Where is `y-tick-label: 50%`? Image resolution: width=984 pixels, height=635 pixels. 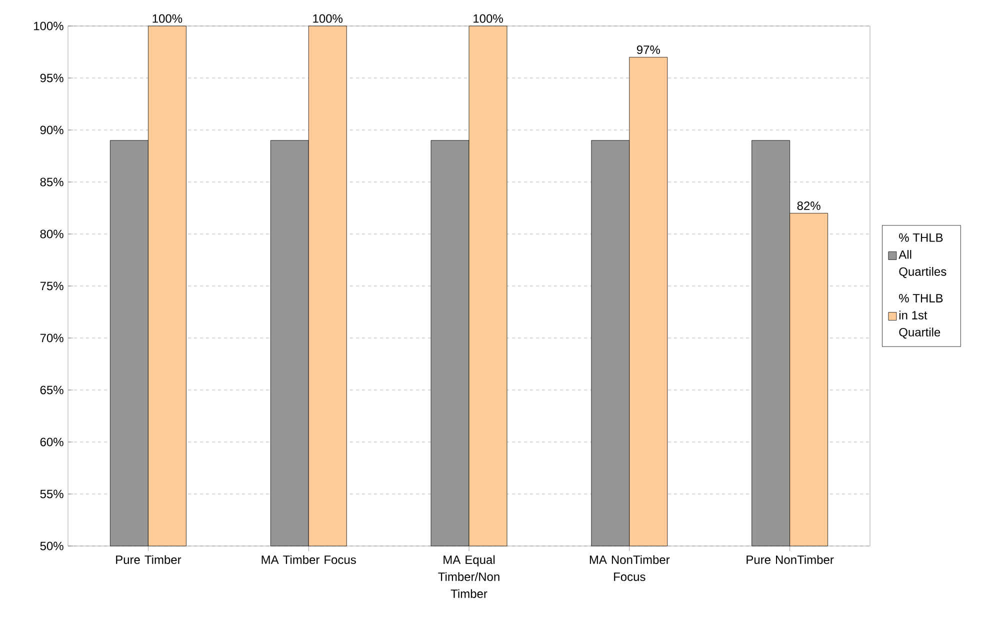 y-tick-label: 50% is located at coordinates (52, 546).